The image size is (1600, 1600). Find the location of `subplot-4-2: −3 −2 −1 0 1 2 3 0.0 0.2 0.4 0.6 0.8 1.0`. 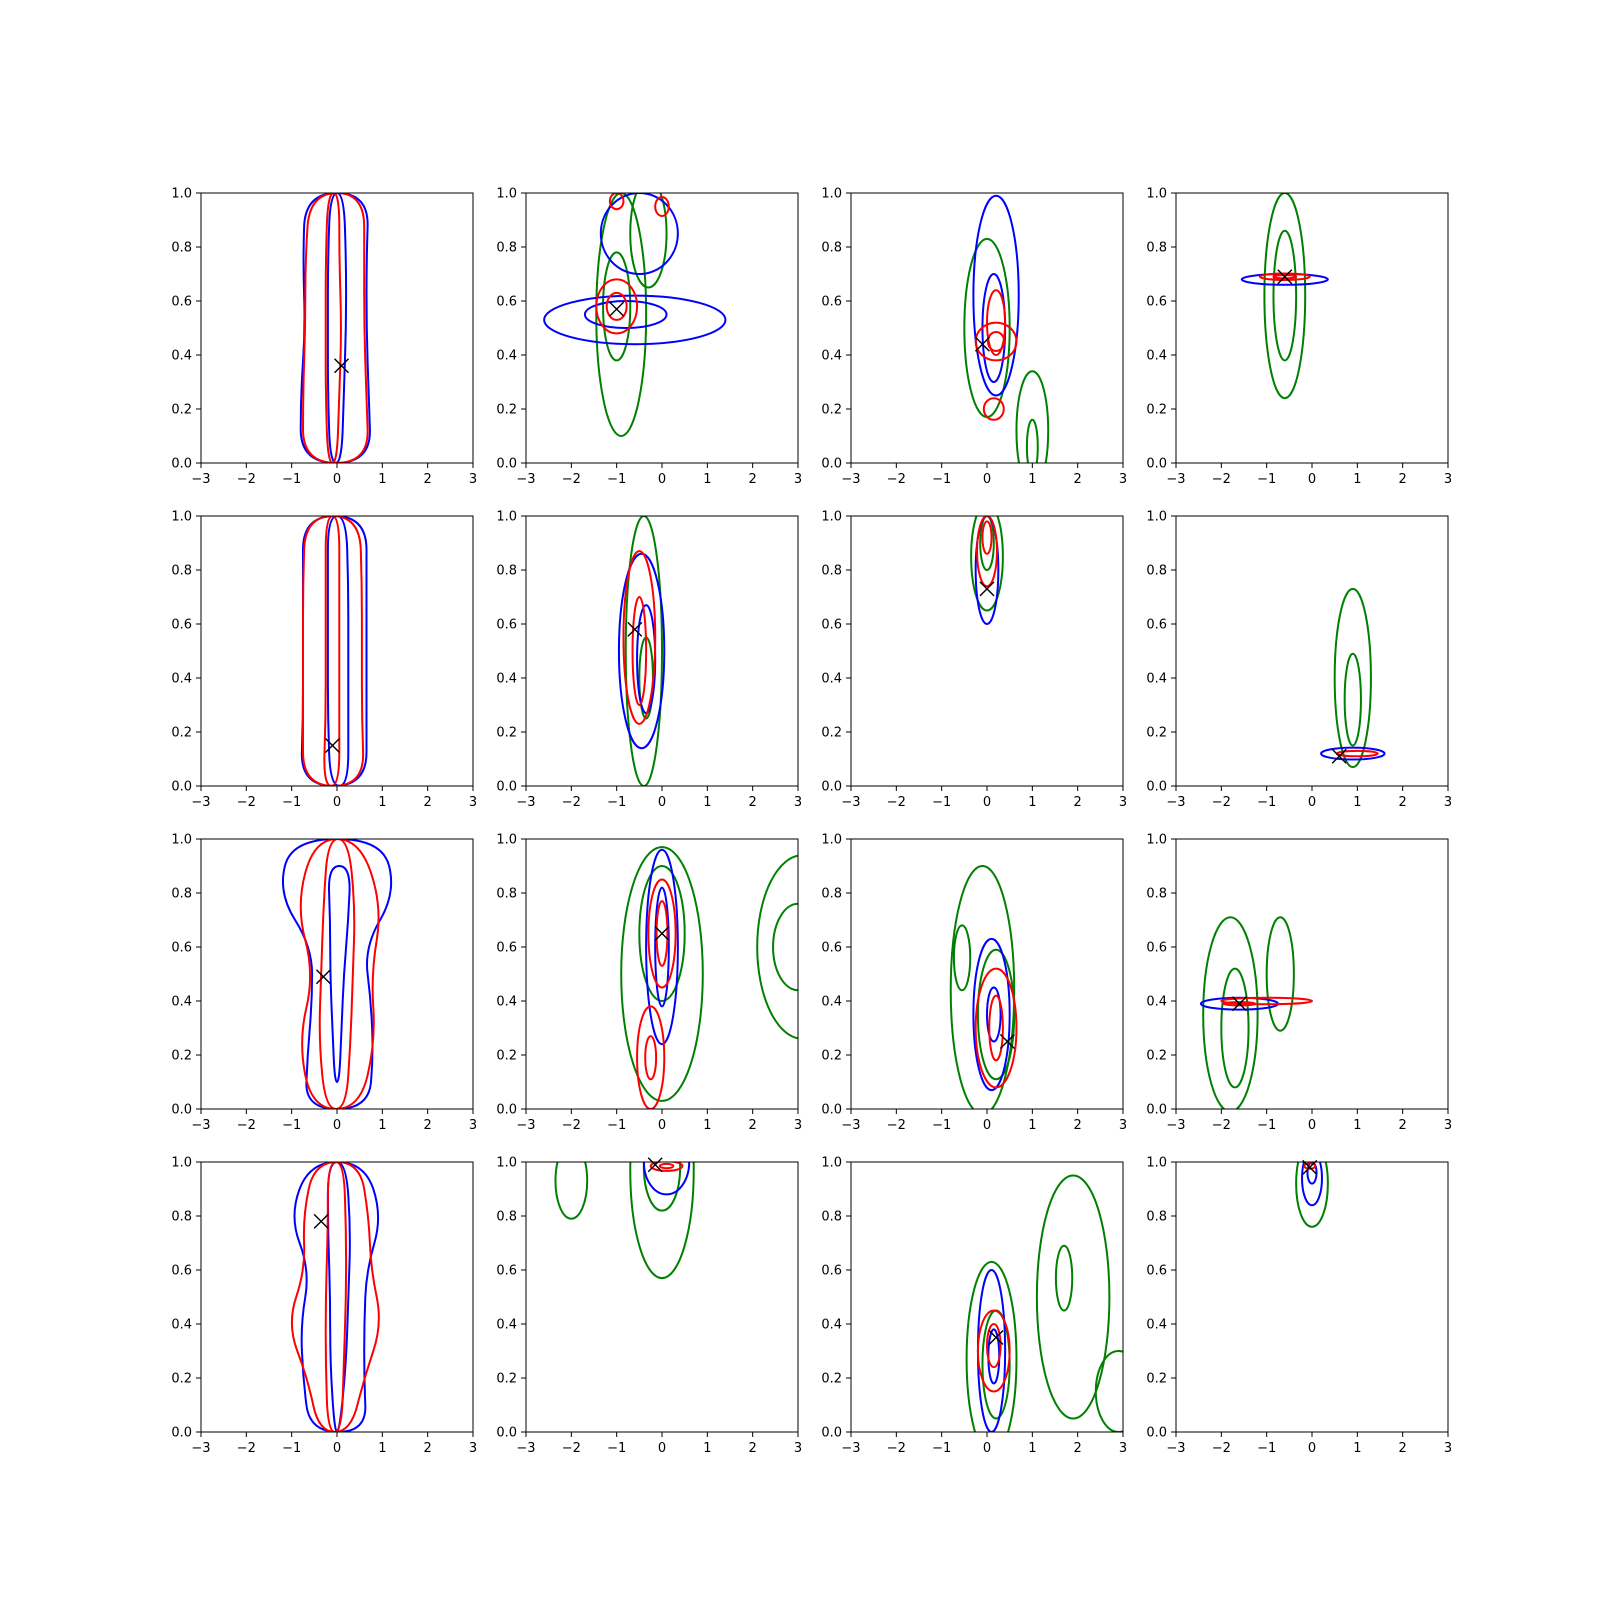

subplot-4-2: −3 −2 −1 0 1 2 3 0.0 0.2 0.4 0.6 0.8 1.0 is located at coordinates (649, 1306).